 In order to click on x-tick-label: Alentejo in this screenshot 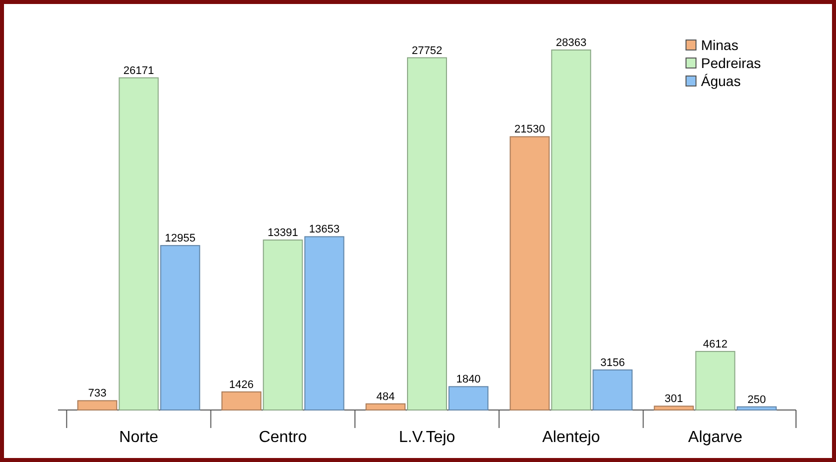, I will do `click(571, 437)`.